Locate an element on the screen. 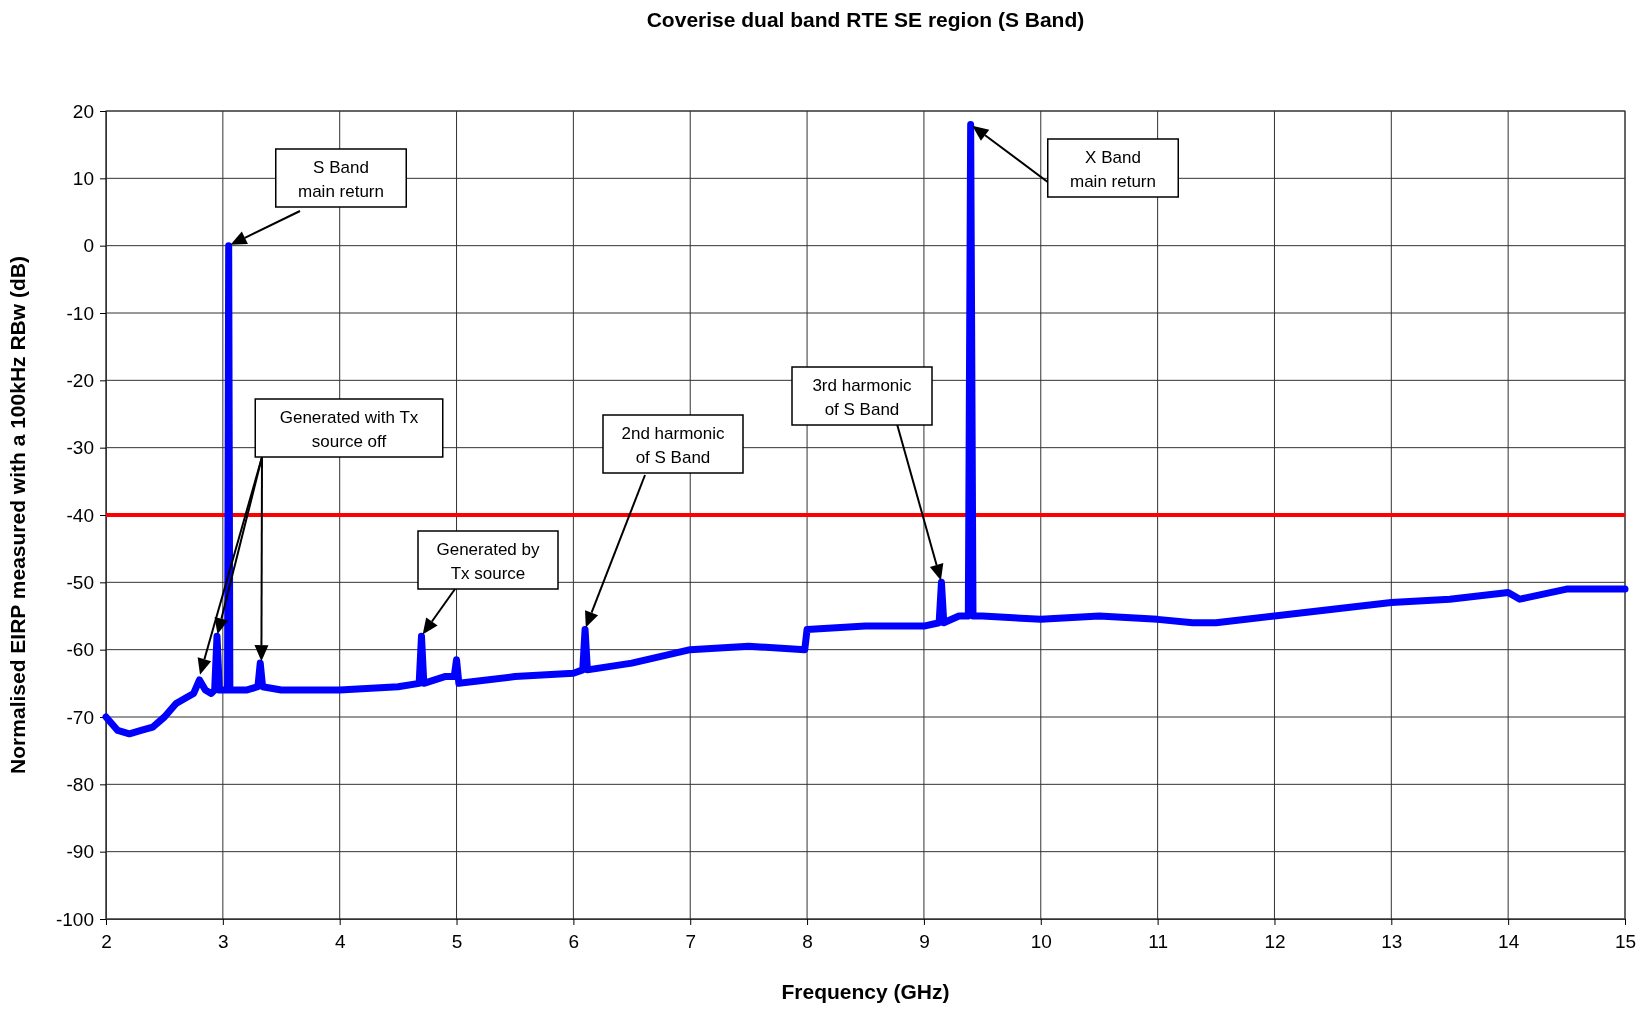 The image size is (1643, 1012). x-tick-label: 4 is located at coordinates (340, 942).